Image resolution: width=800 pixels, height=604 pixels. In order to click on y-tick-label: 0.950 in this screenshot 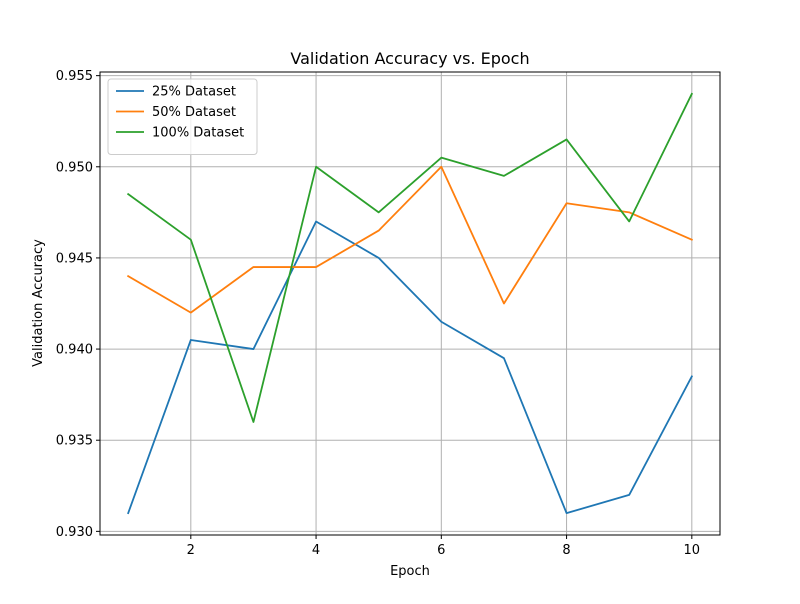, I will do `click(74, 167)`.